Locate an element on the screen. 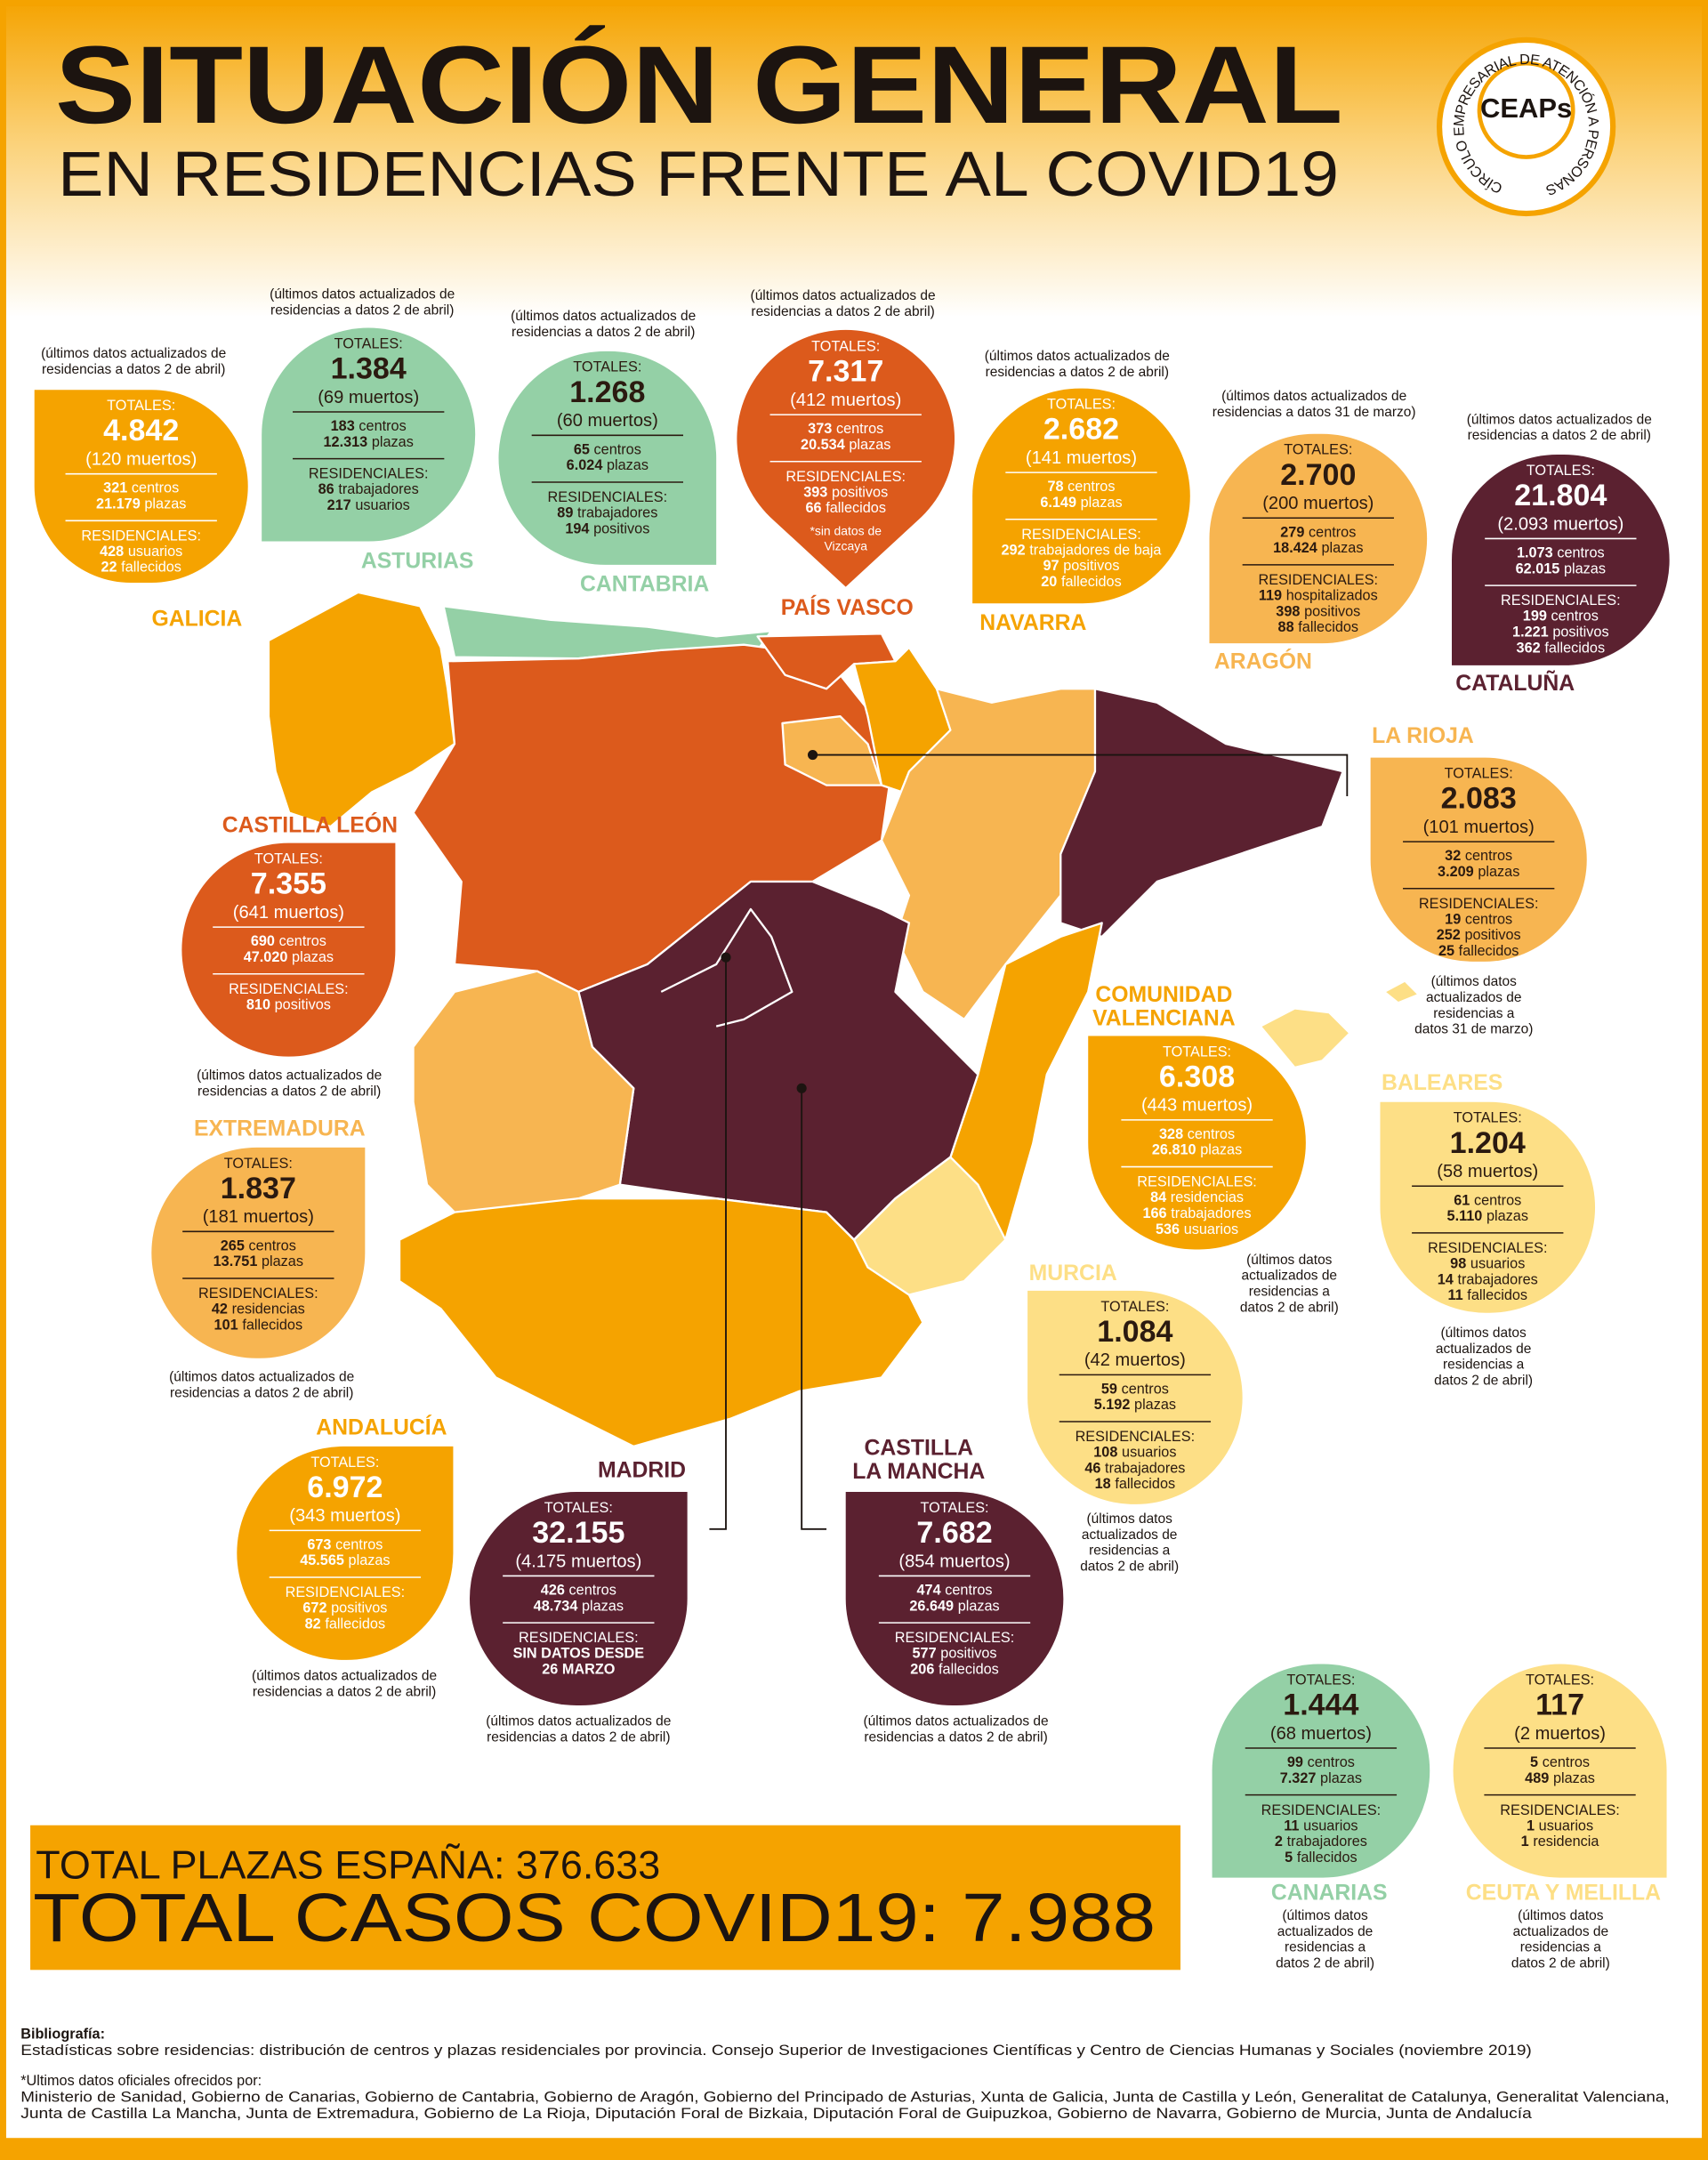  stat-number: 5.192 is located at coordinates (1112, 1406).